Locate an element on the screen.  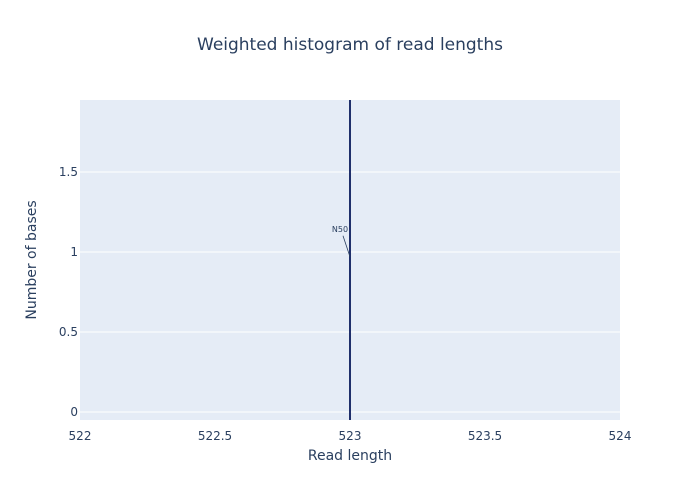
x-tick-label: 523 is located at coordinates (350, 436).